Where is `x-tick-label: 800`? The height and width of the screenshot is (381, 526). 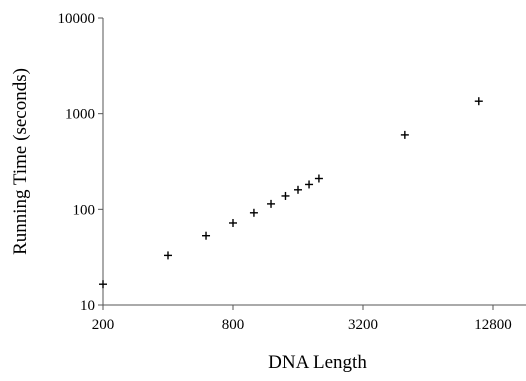
x-tick-label: 800 is located at coordinates (233, 325).